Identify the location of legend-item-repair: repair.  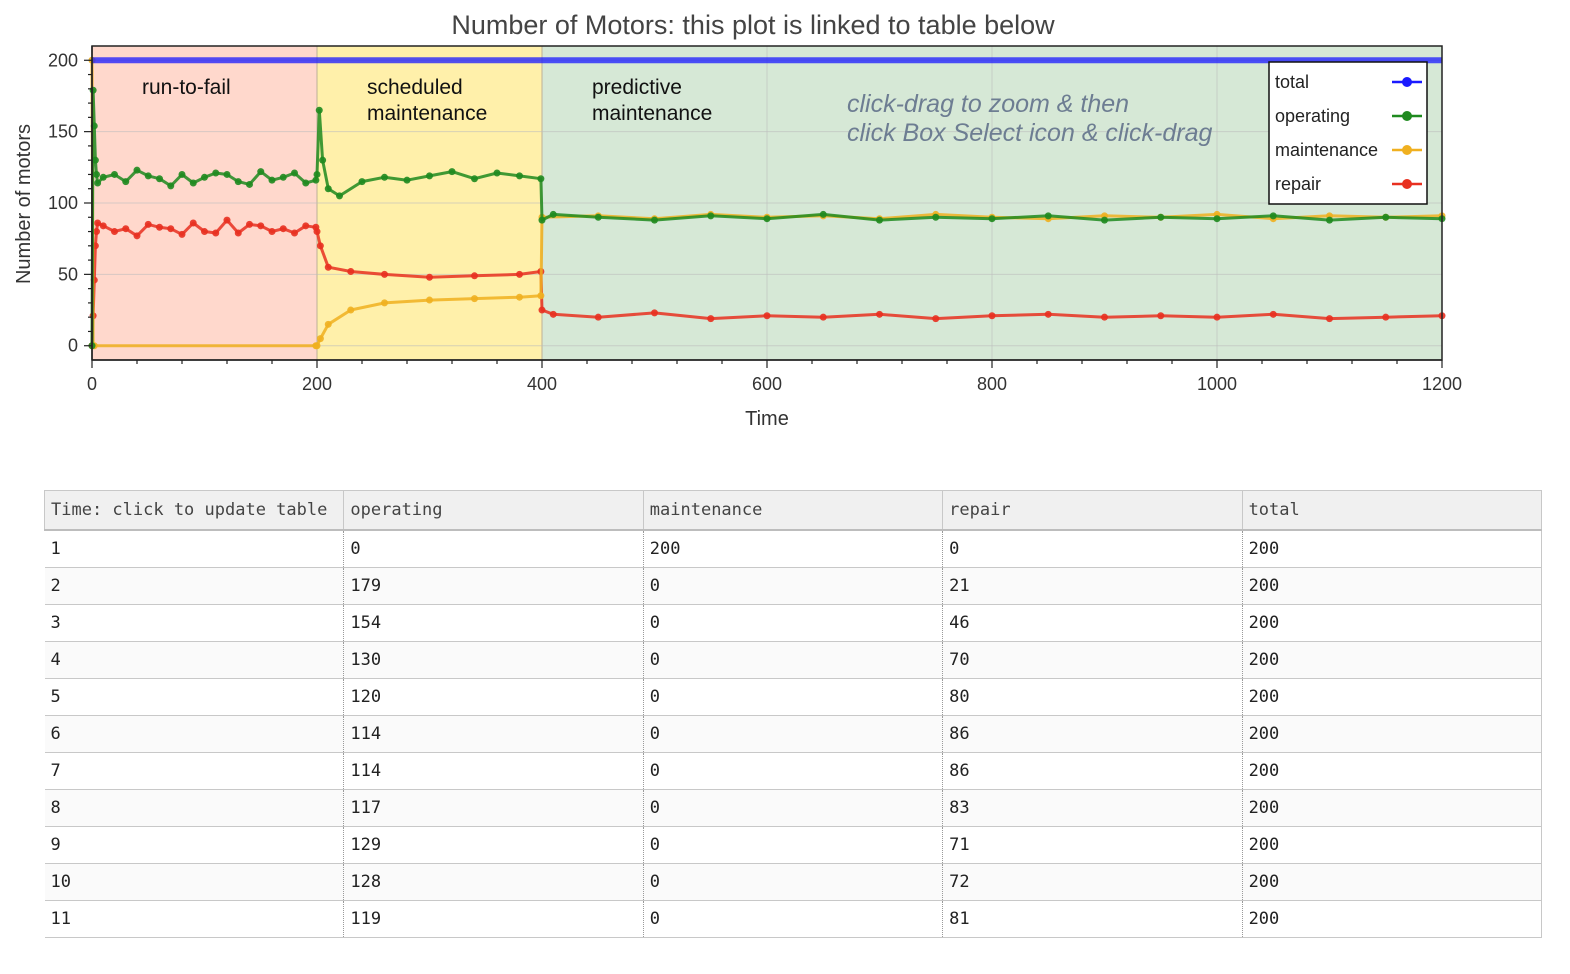
(1348, 184).